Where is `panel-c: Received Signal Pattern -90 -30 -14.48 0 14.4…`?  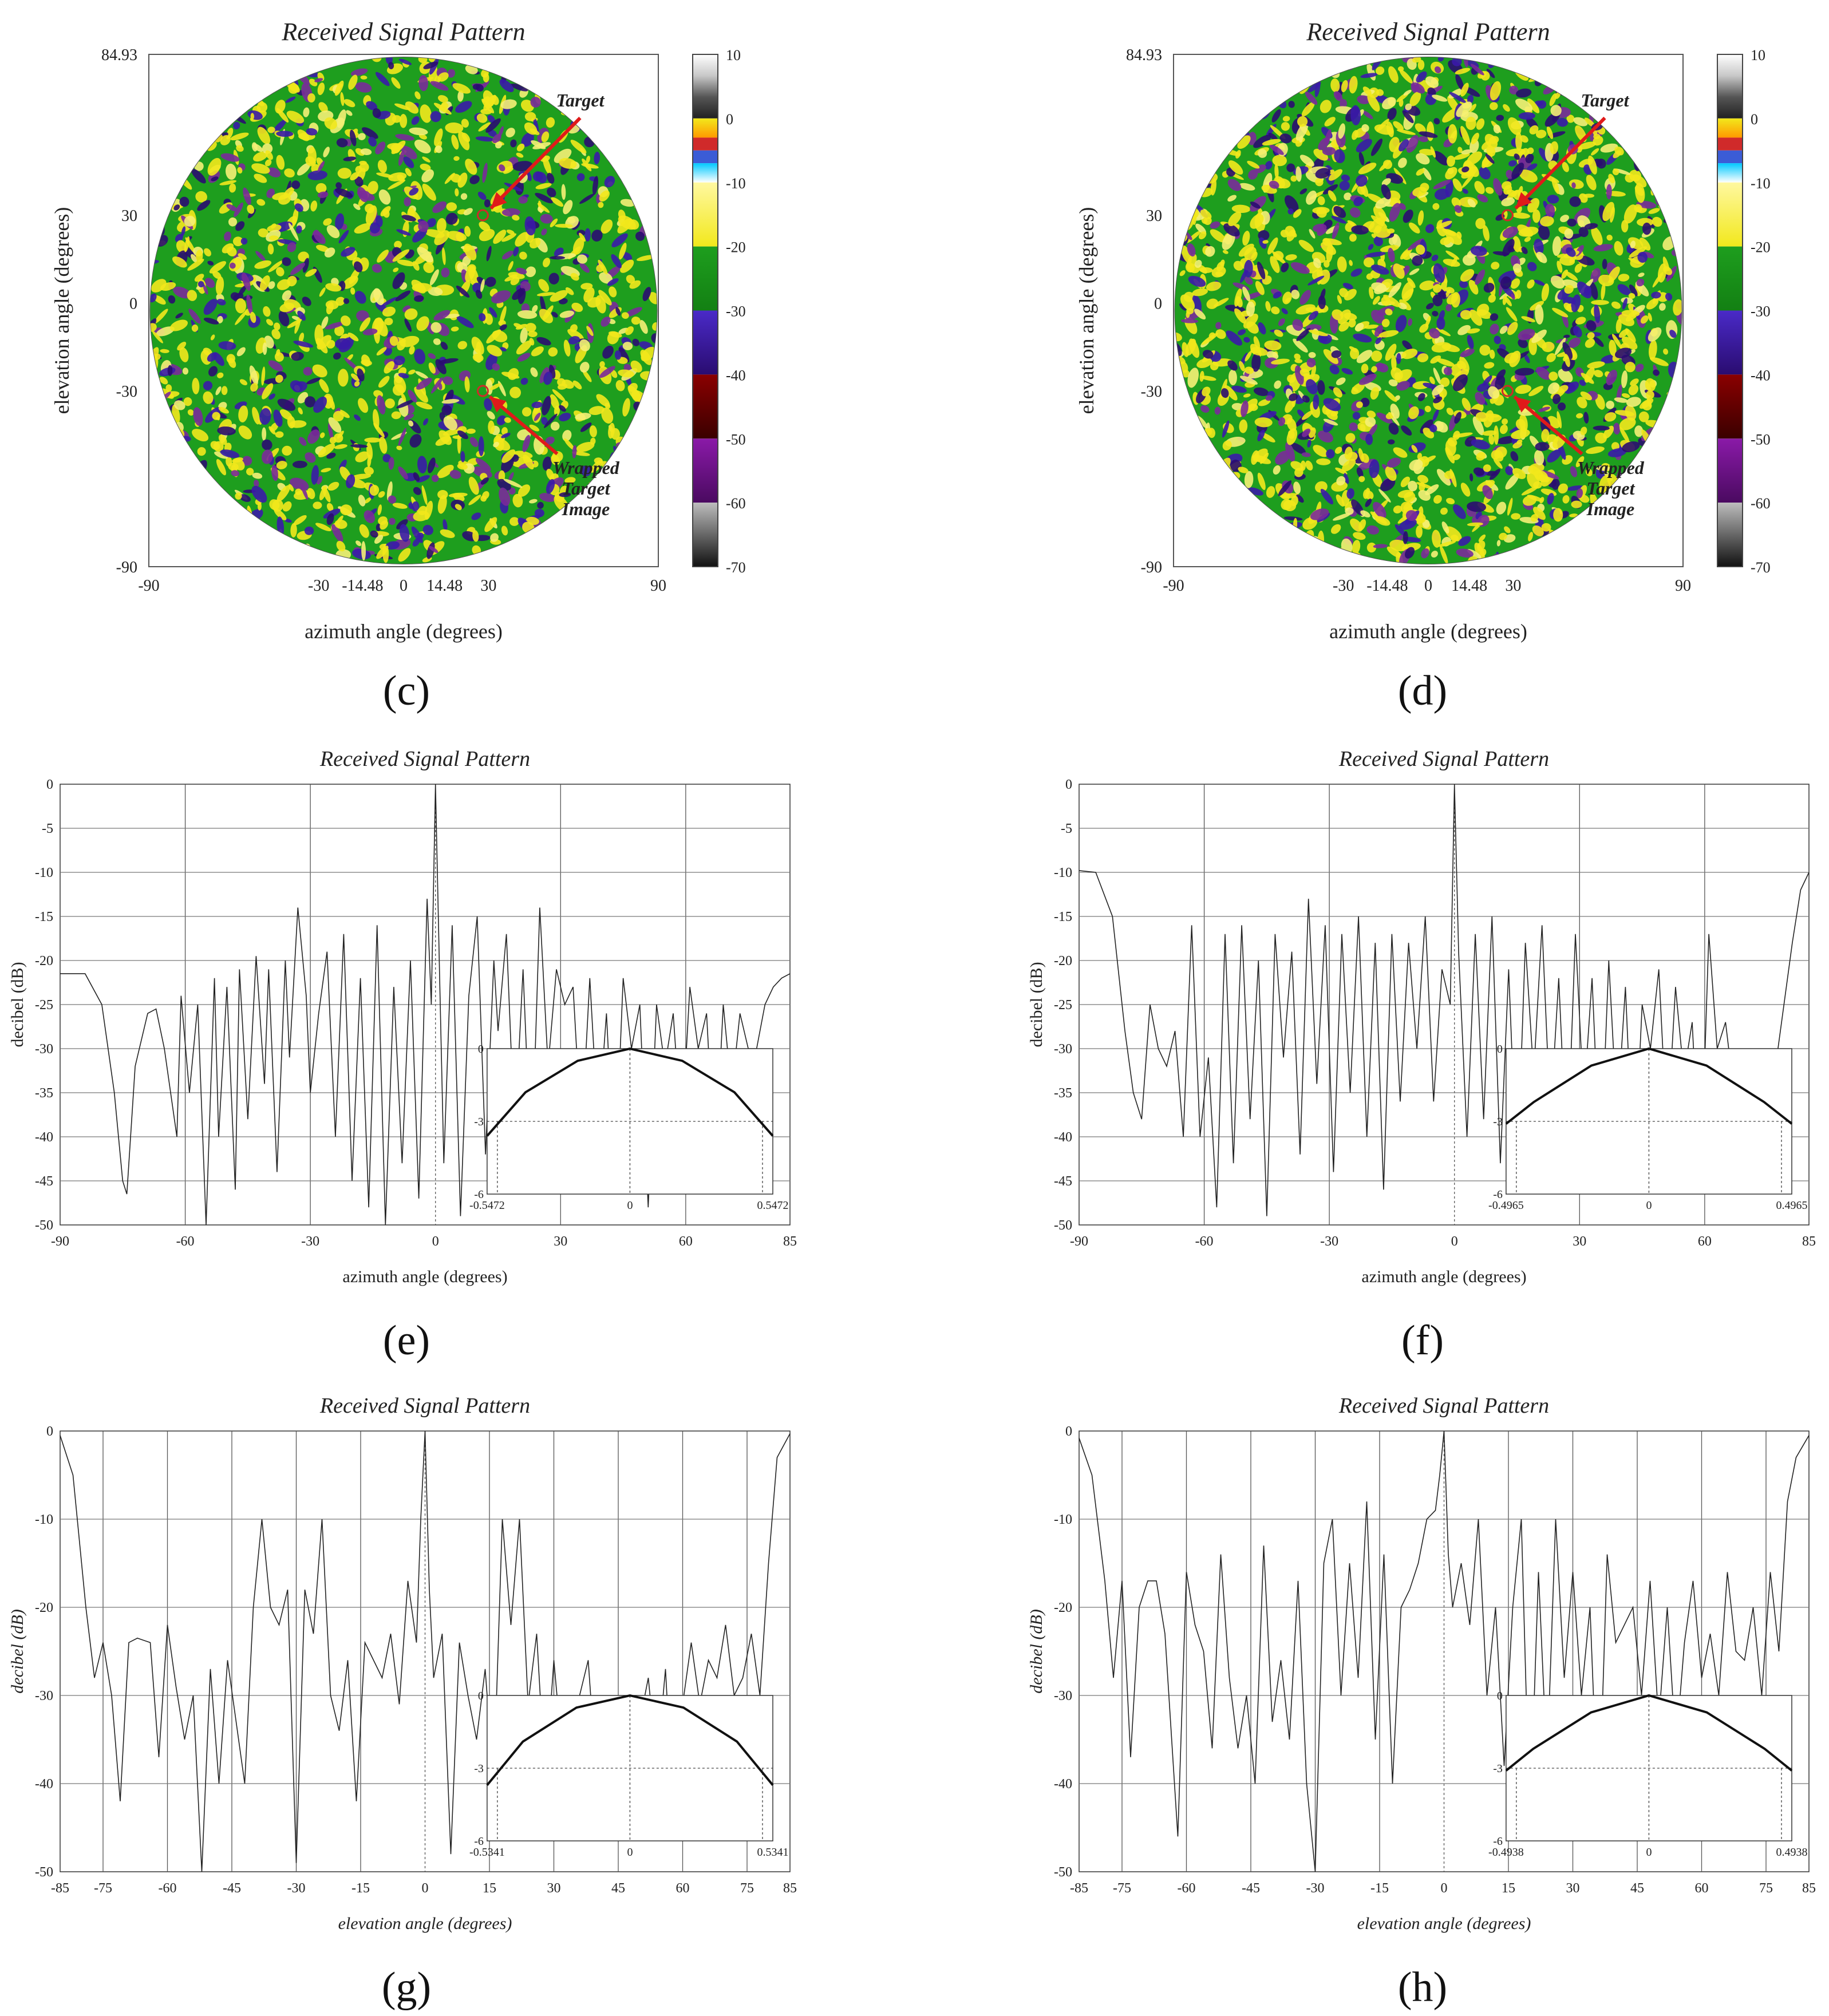 panel-c: Received Signal Pattern -90 -30 -14.48 0 14.4… is located at coordinates (395, 332).